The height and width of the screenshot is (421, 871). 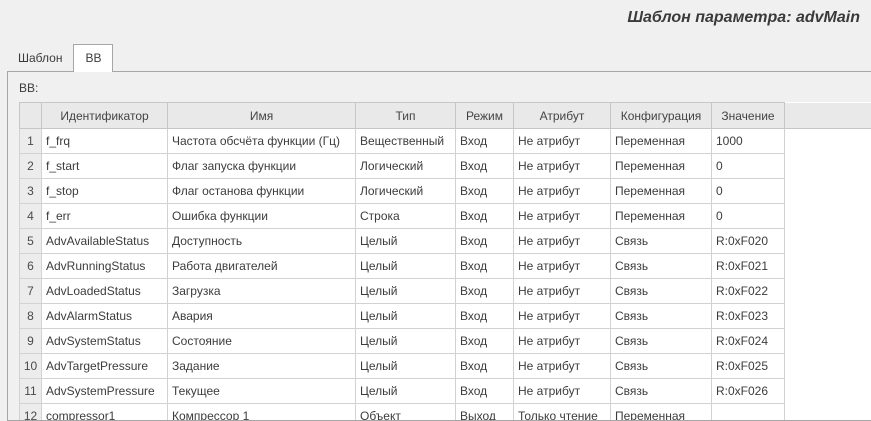 What do you see at coordinates (262, 216) in the screenshot?
I see `cell-name: Ошибка функции` at bounding box center [262, 216].